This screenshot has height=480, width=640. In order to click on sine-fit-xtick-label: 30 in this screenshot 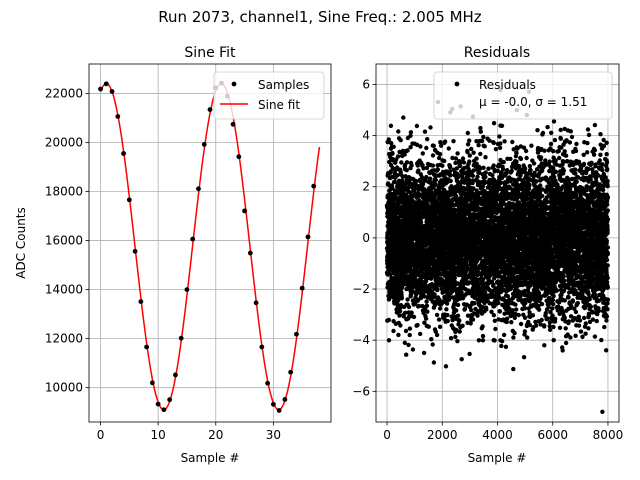, I will do `click(273, 435)`.